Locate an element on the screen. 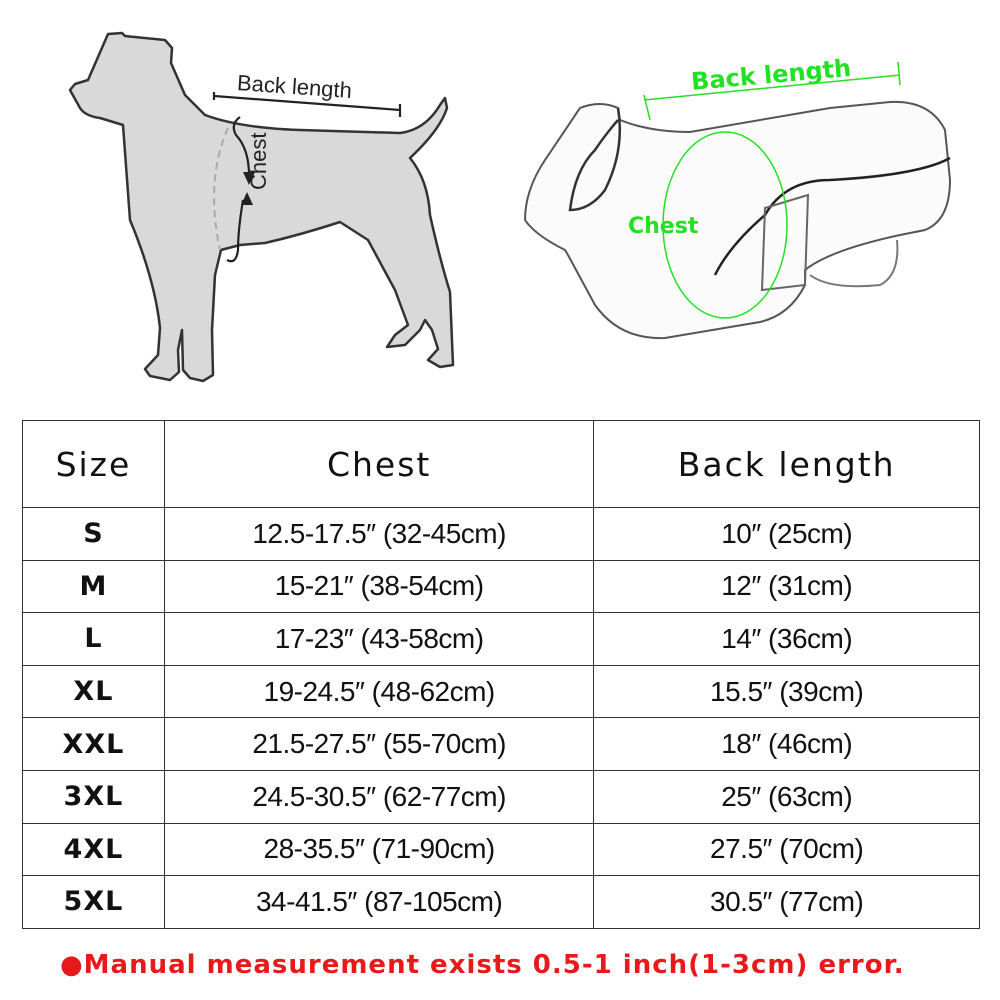  table-row: XL 19-24.5″ (48-62cm) 15.5″ (39cm) is located at coordinates (501, 691).